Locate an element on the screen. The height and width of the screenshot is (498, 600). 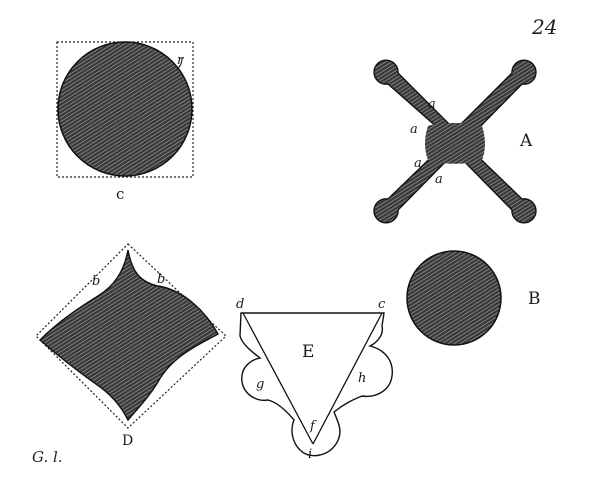
figure-B: B is located at coordinates (473, 298).